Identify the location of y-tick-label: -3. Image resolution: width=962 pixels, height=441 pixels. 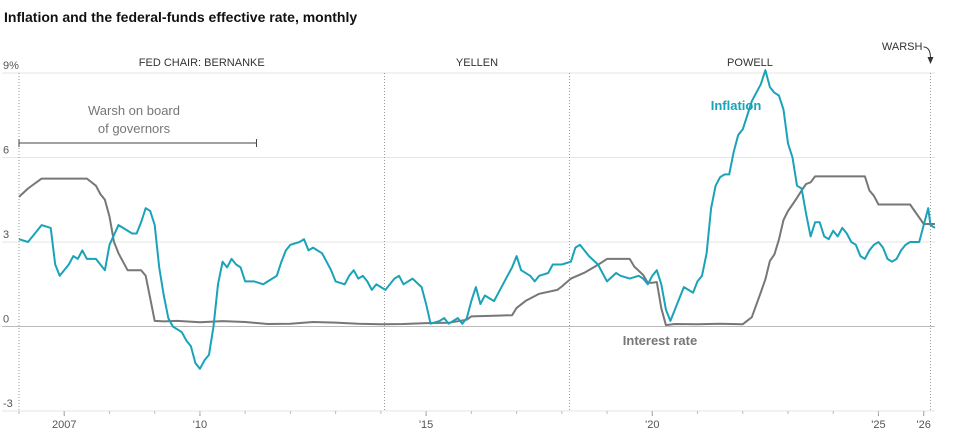
(8, 404).